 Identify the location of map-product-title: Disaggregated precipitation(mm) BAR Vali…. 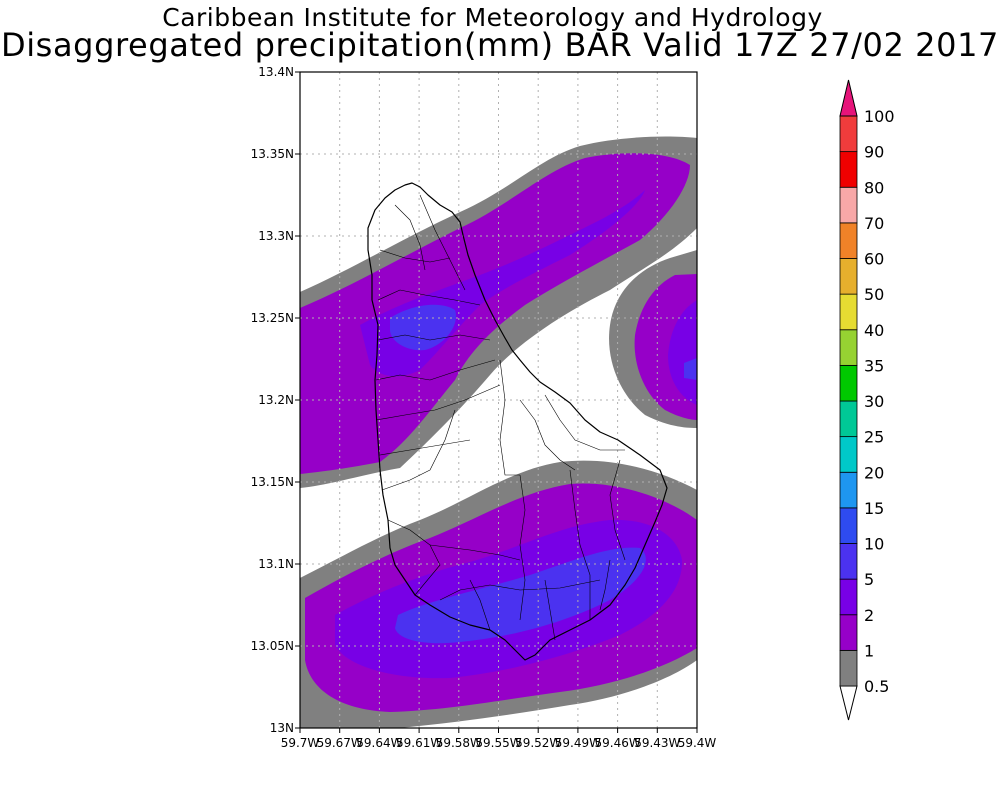
(500, 45).